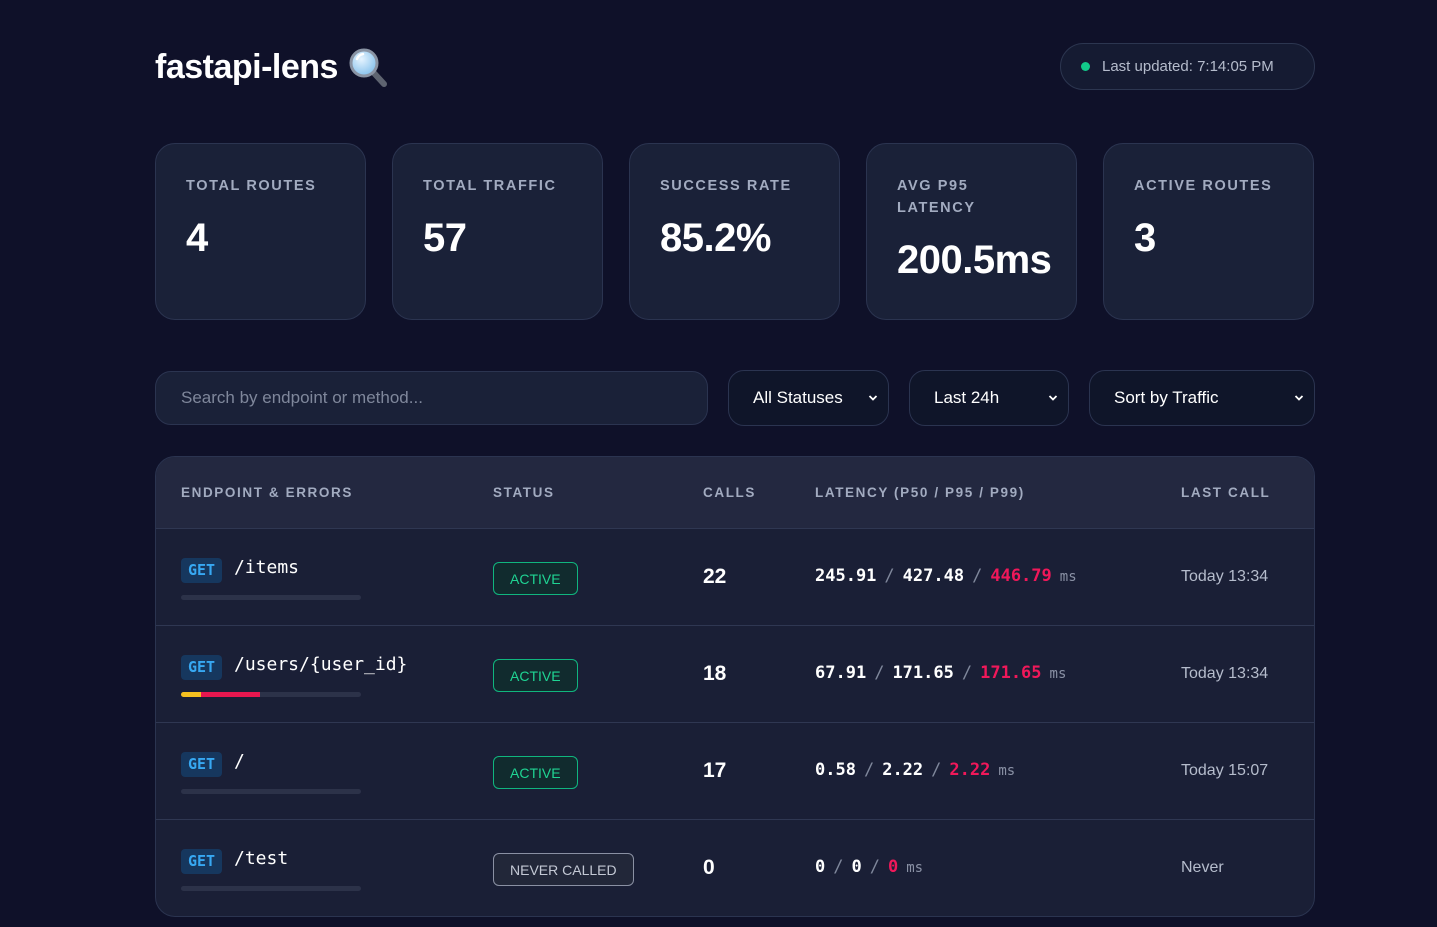 The image size is (1437, 927). I want to click on endpoint-path: /users/{user_id}, so click(321, 664).